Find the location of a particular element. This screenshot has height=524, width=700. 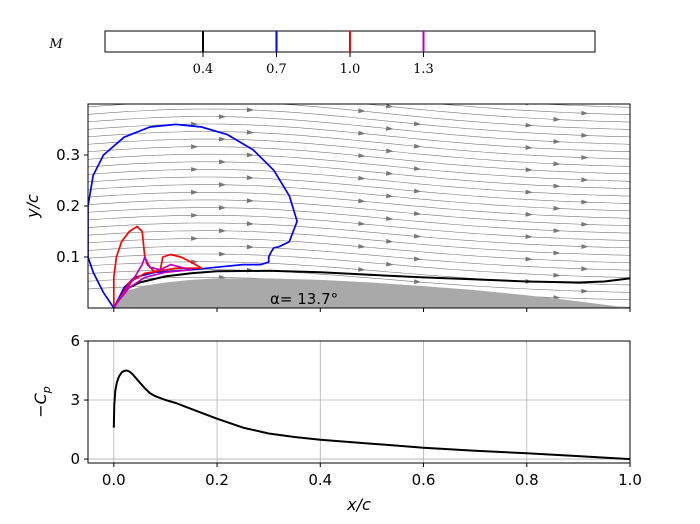

bottom-y-tick-label-1: 3 is located at coordinates (75, 400).